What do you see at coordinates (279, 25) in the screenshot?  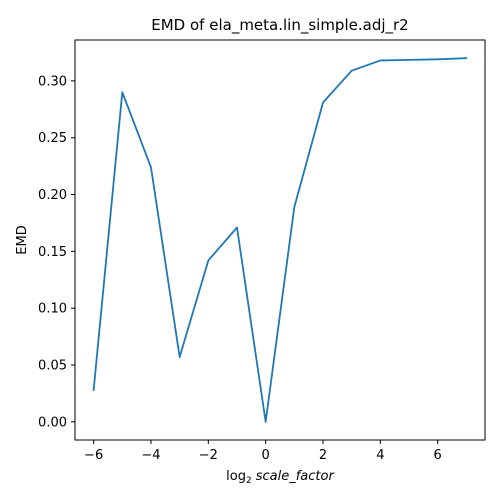 I see `chart-title: EMD of ela_meta.lin_simple.adj_r2` at bounding box center [279, 25].